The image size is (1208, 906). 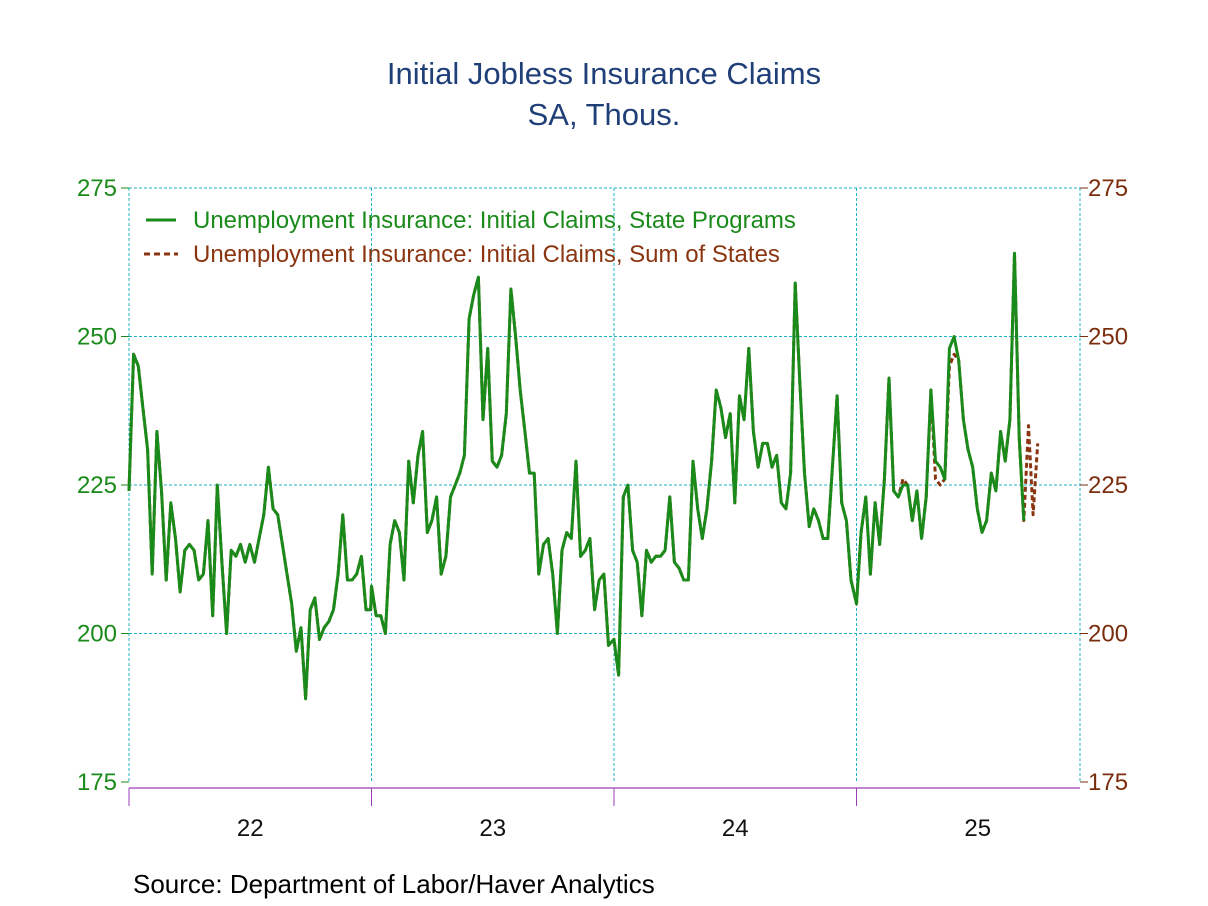 What do you see at coordinates (1108, 485) in the screenshot?
I see `y-tick-label-right: 225` at bounding box center [1108, 485].